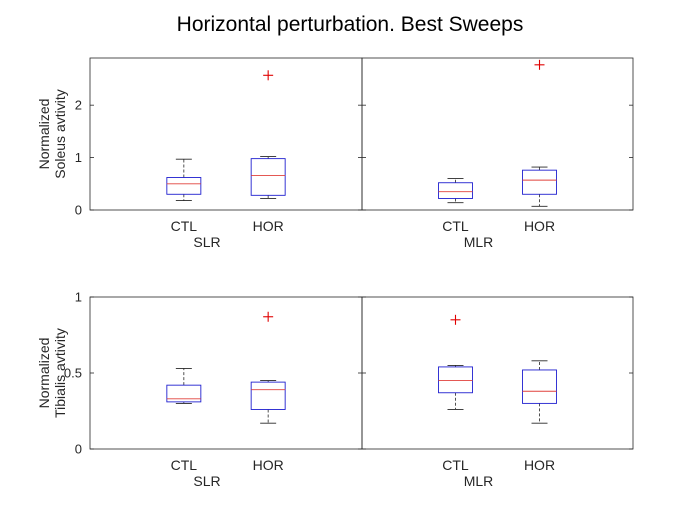 This screenshot has width=700, height=530. Describe the element at coordinates (78, 105) in the screenshot. I see `y-tick-label: 2` at that location.